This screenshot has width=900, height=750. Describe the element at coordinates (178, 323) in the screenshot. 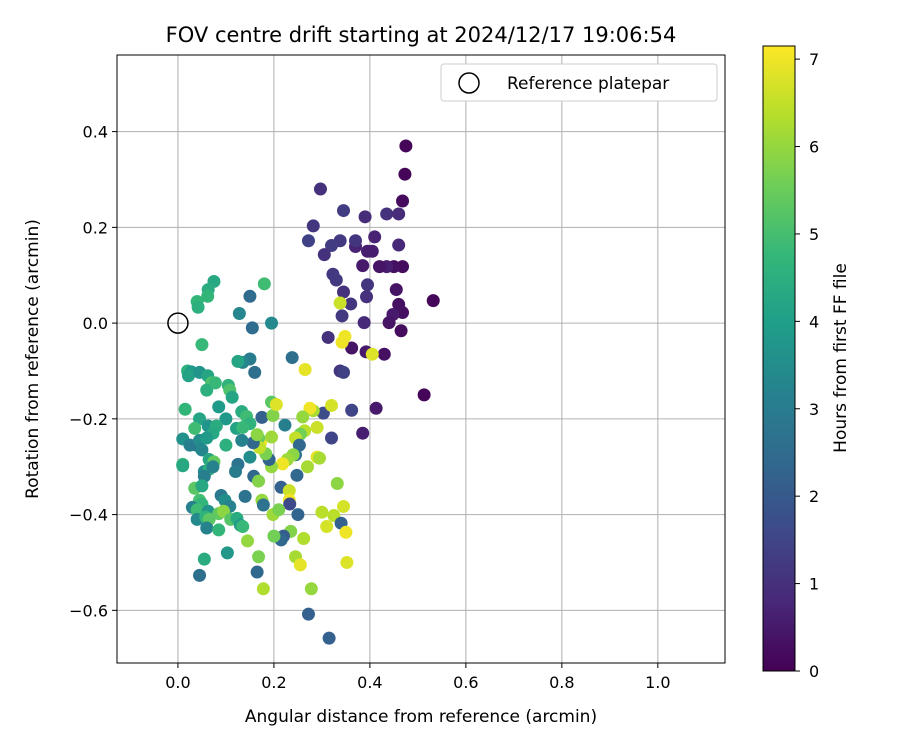

I see `reference-platepar-marker` at that location.